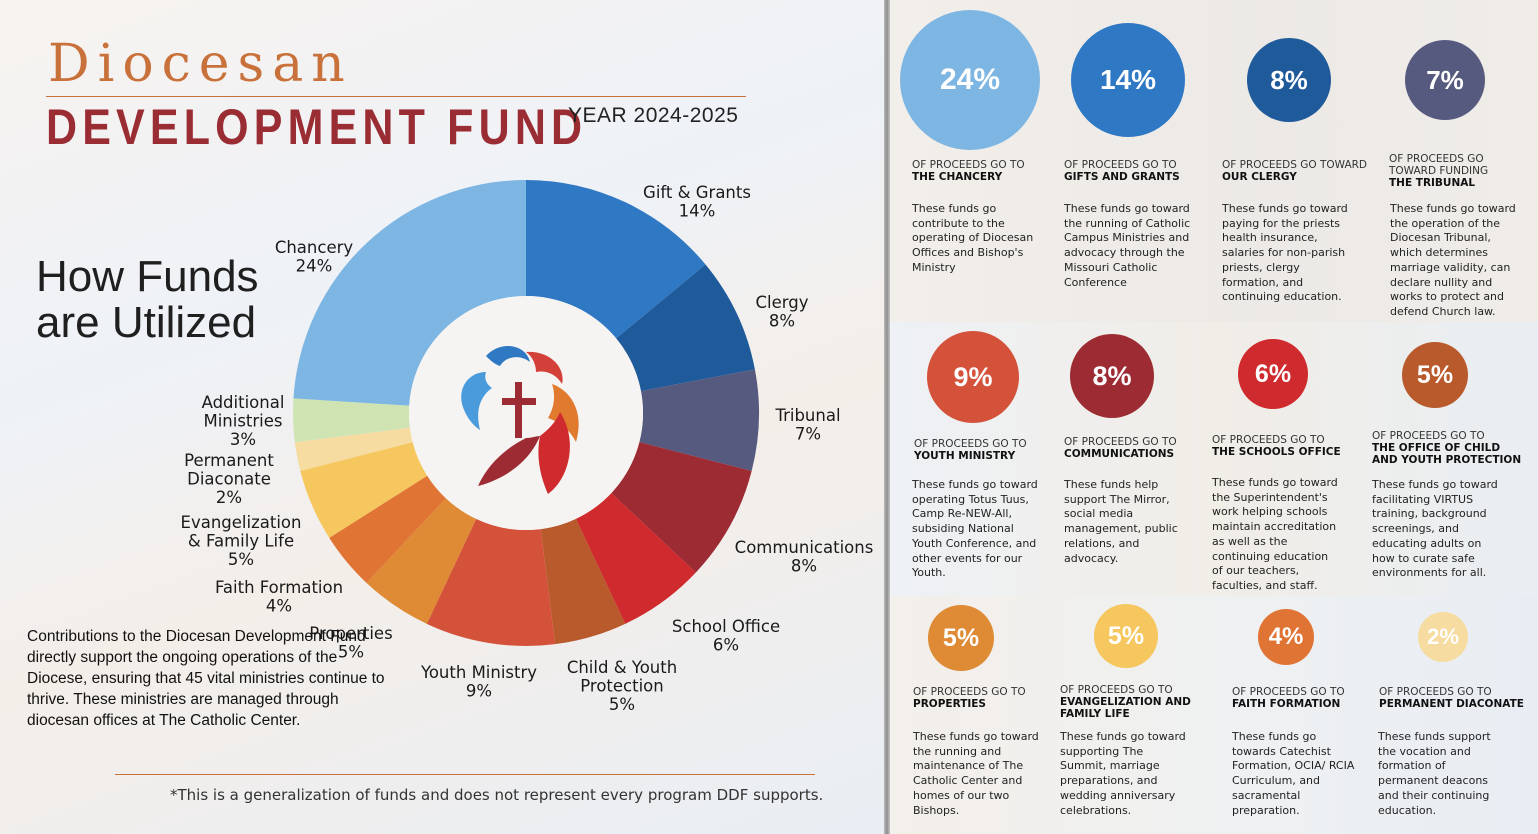 The image size is (1538, 834). I want to click on card-caption: OF PROCEEDS GO TO PROPERTIES, so click(993, 698).